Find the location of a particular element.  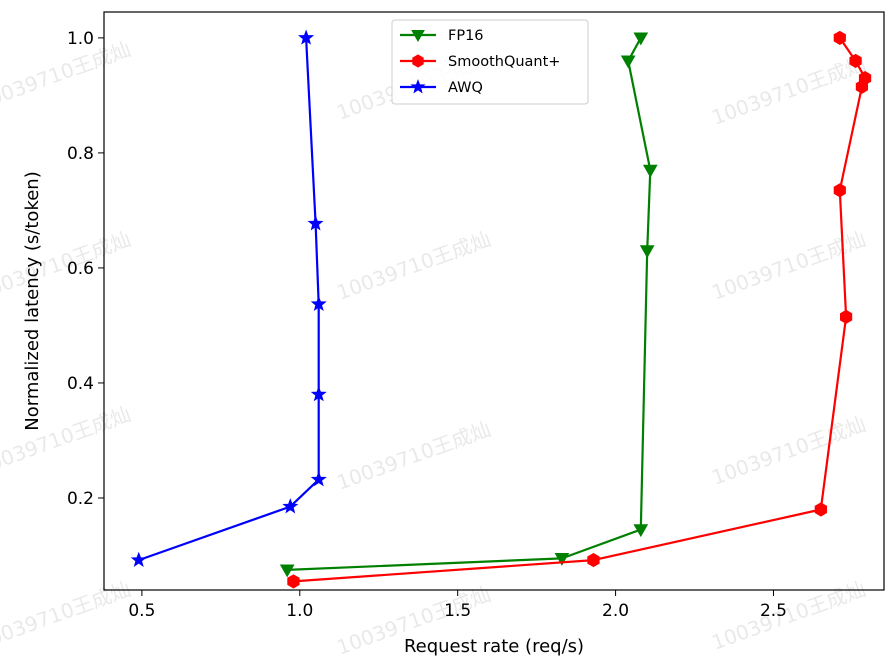

y-tick-label: 0.2 is located at coordinates (80, 499).